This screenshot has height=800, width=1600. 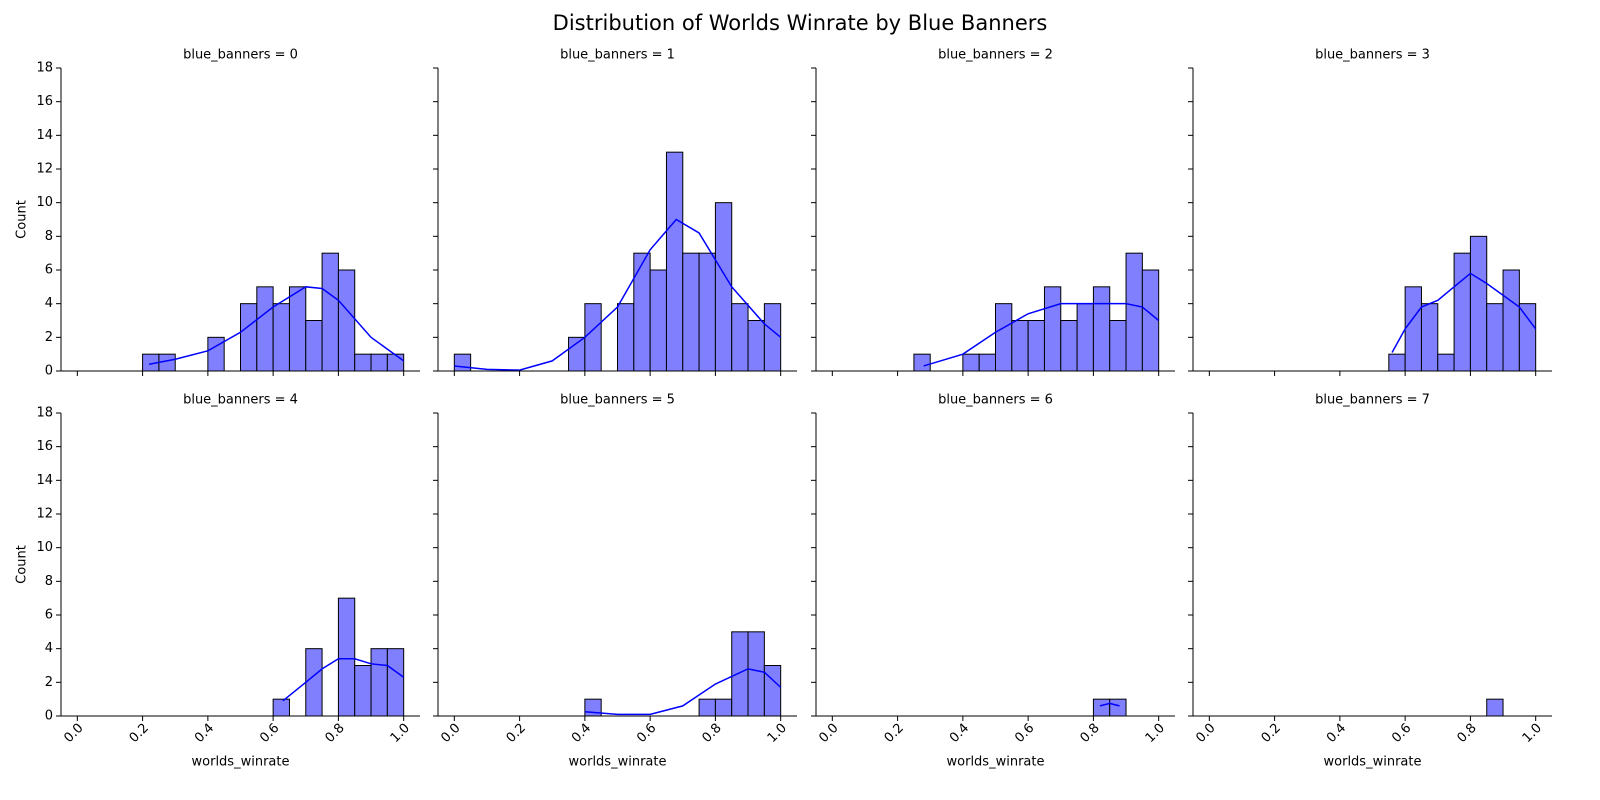 I want to click on facet-title: blue_banners = 7, so click(x=1372, y=400).